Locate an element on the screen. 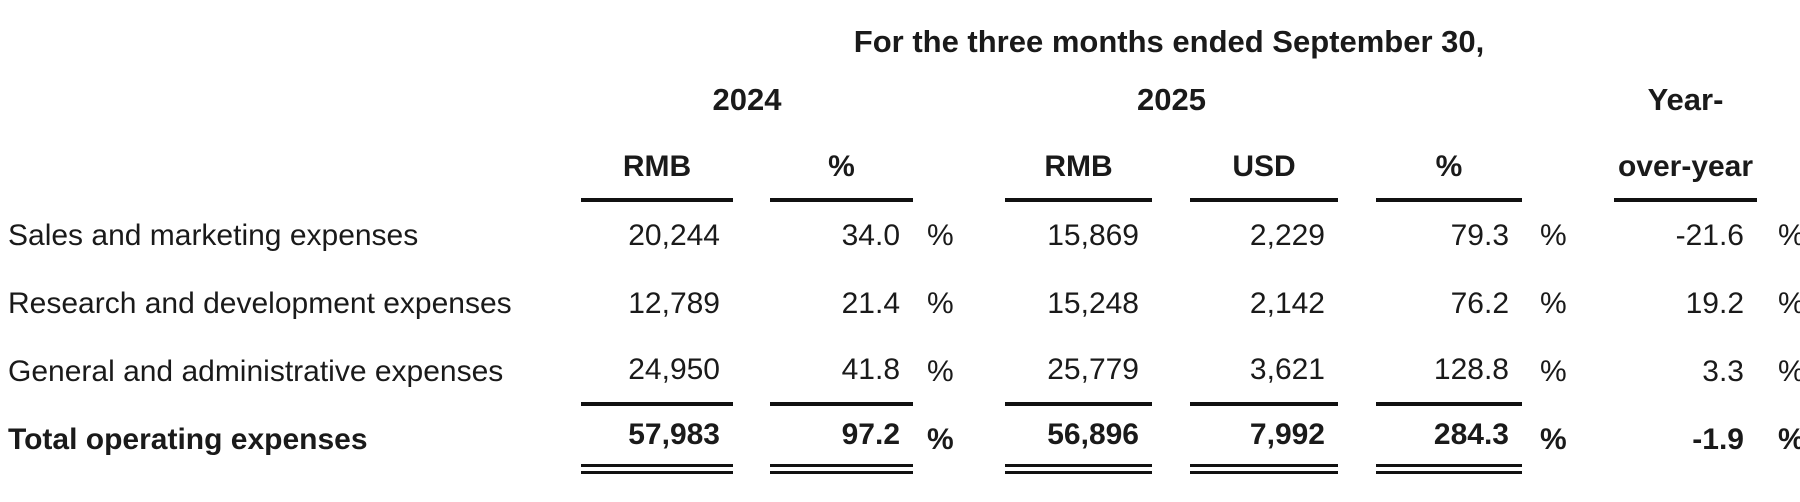 The image size is (1800, 502). cell-pct-2024: 34.0 is located at coordinates (870, 235).